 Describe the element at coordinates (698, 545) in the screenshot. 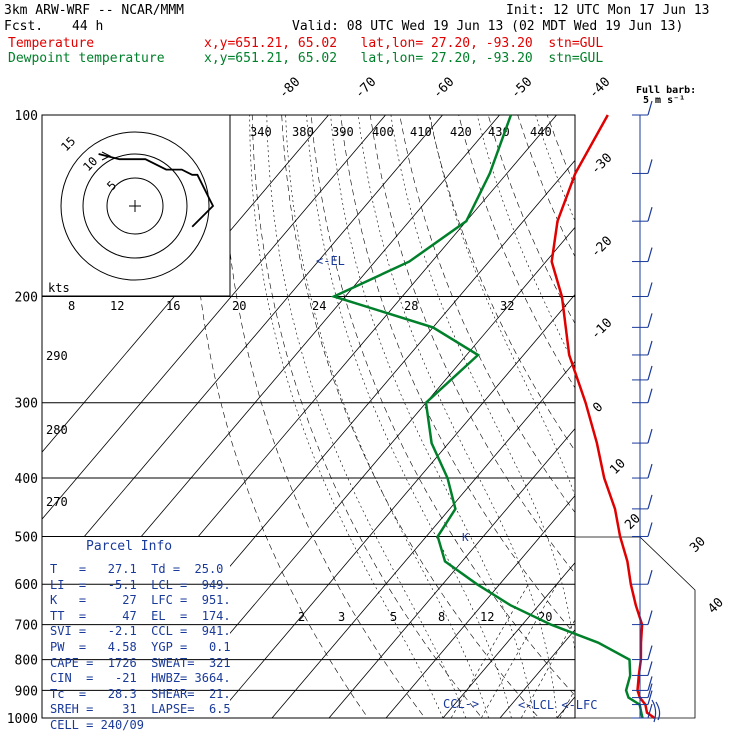

I see `isotherm-label: 30` at that location.